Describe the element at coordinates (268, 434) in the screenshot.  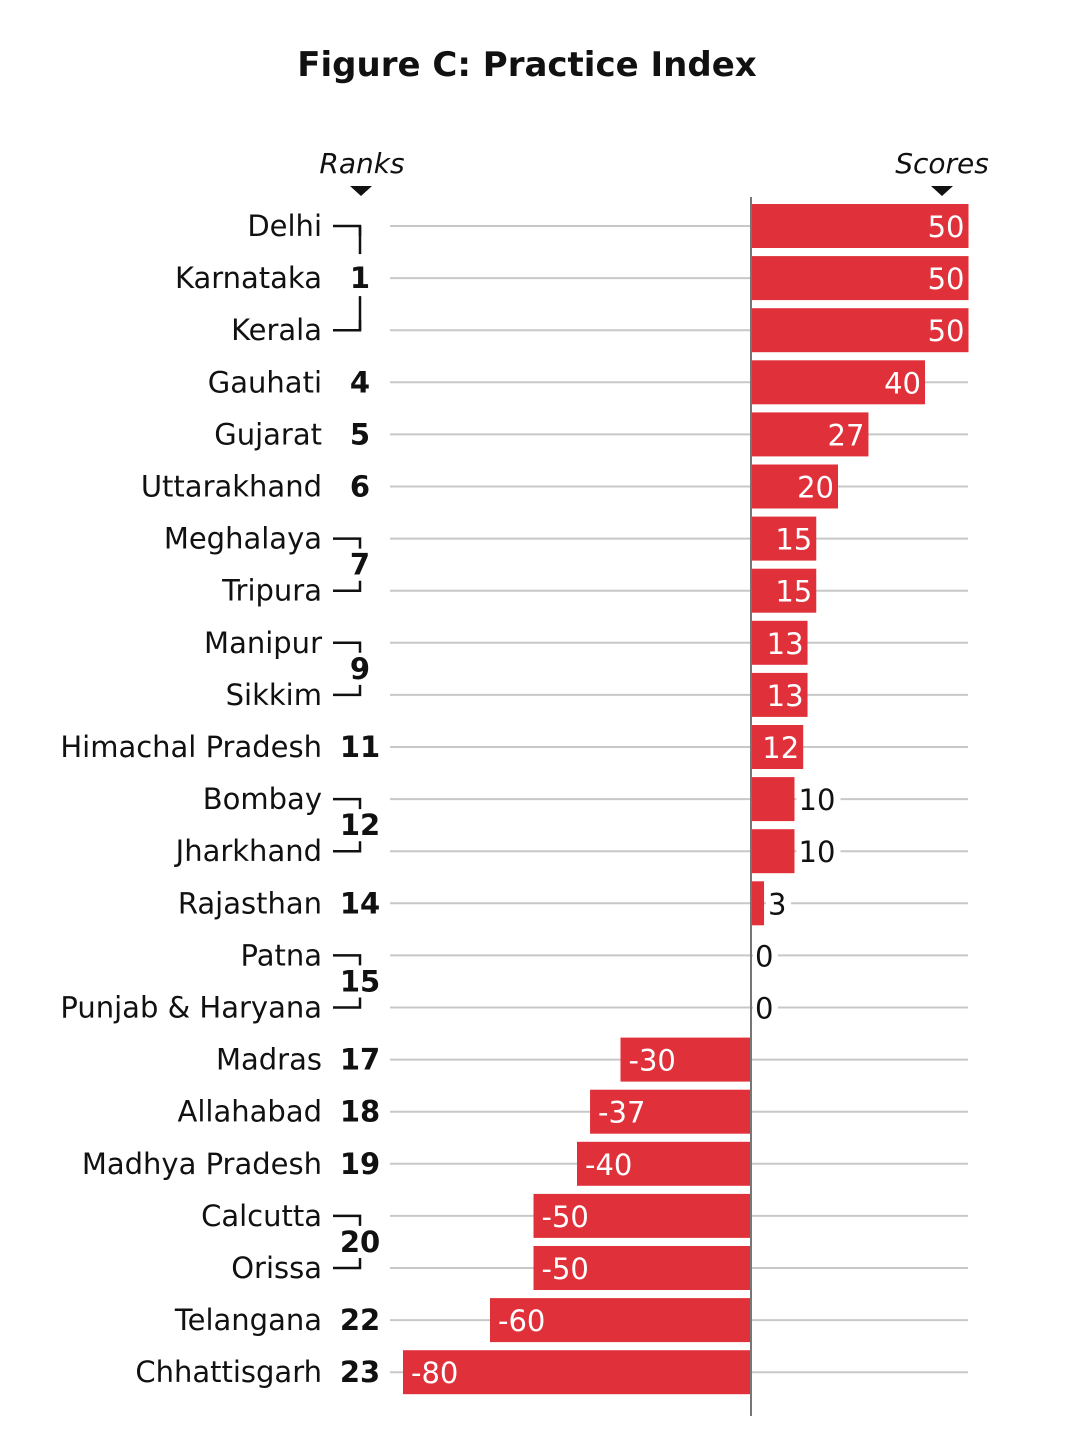
I see `category-label: Gujarat` at that location.